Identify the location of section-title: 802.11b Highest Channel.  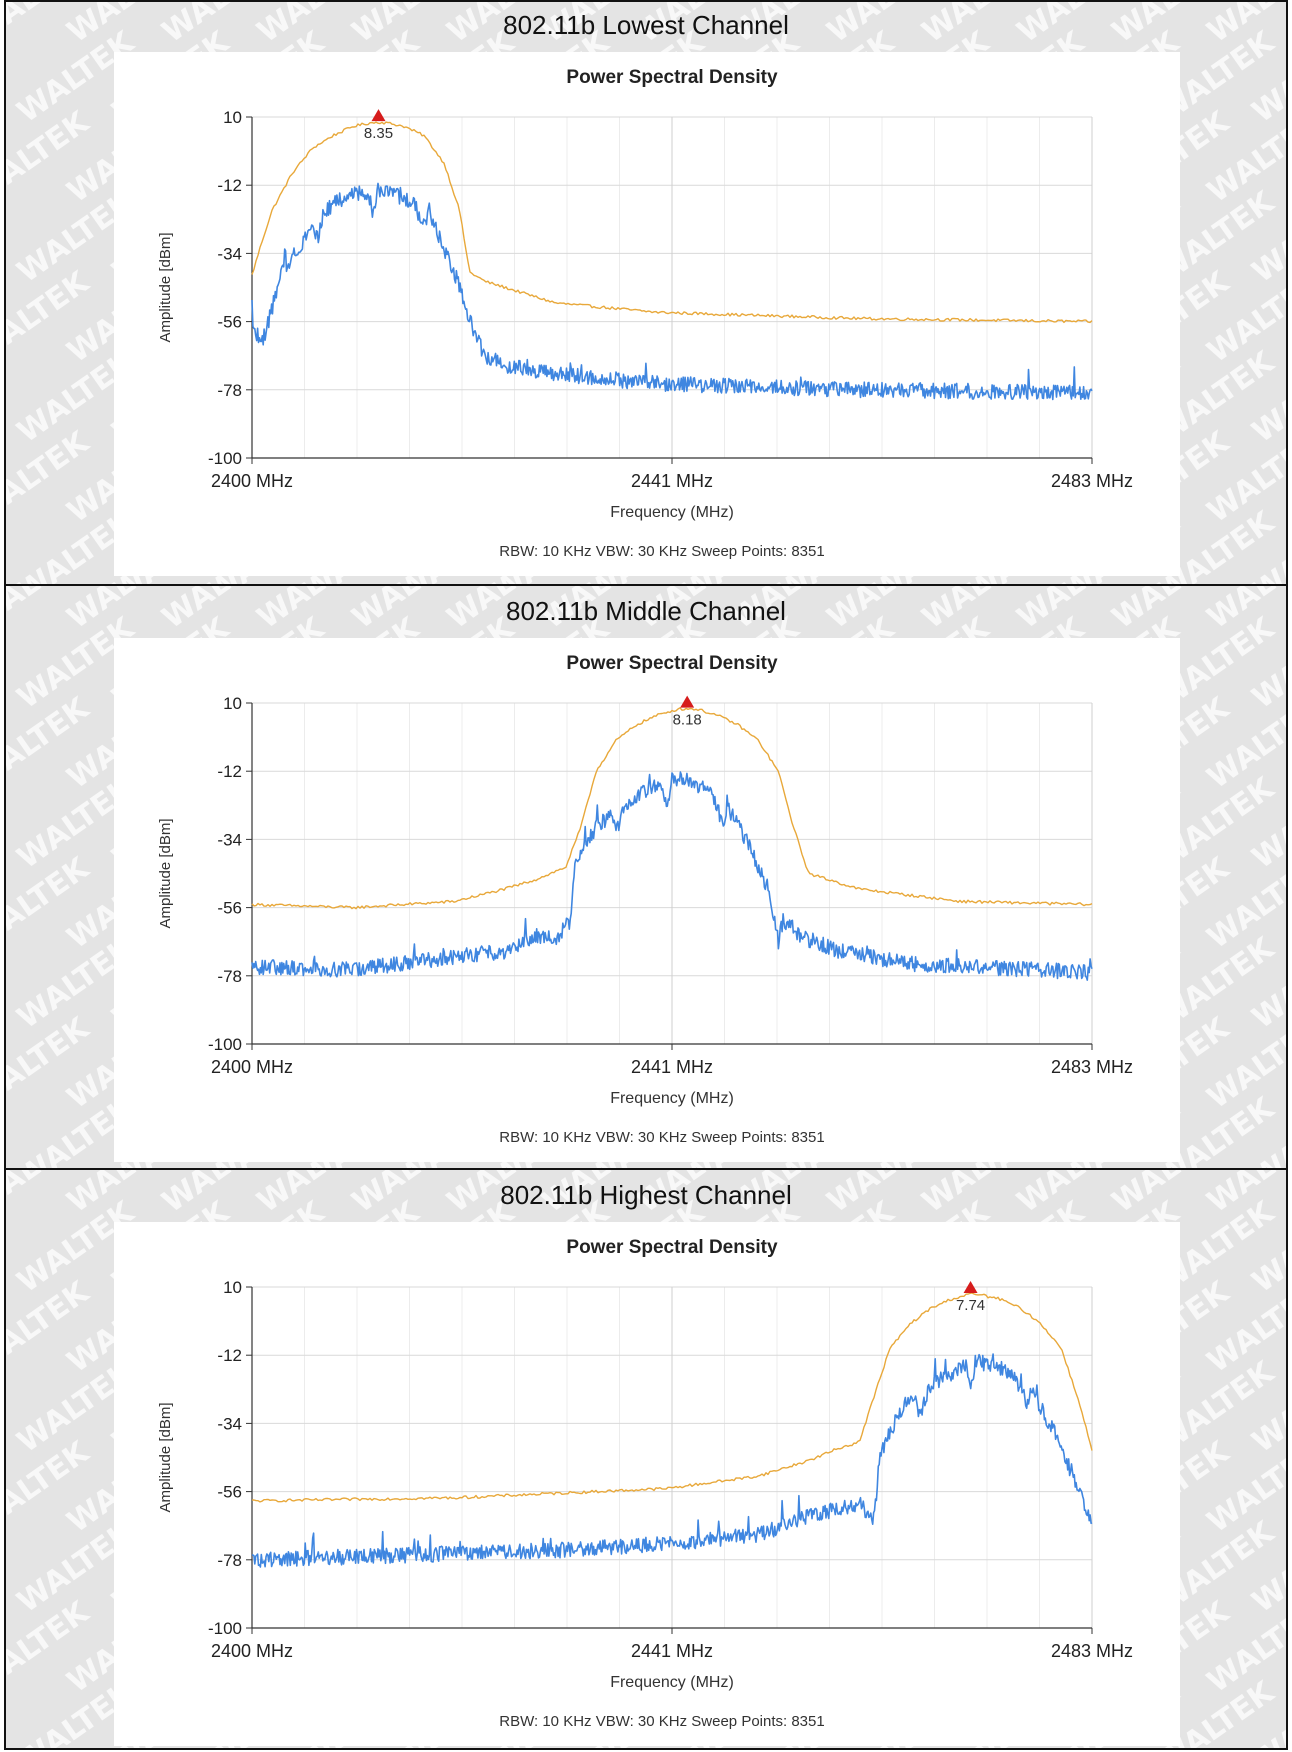
(646, 1195).